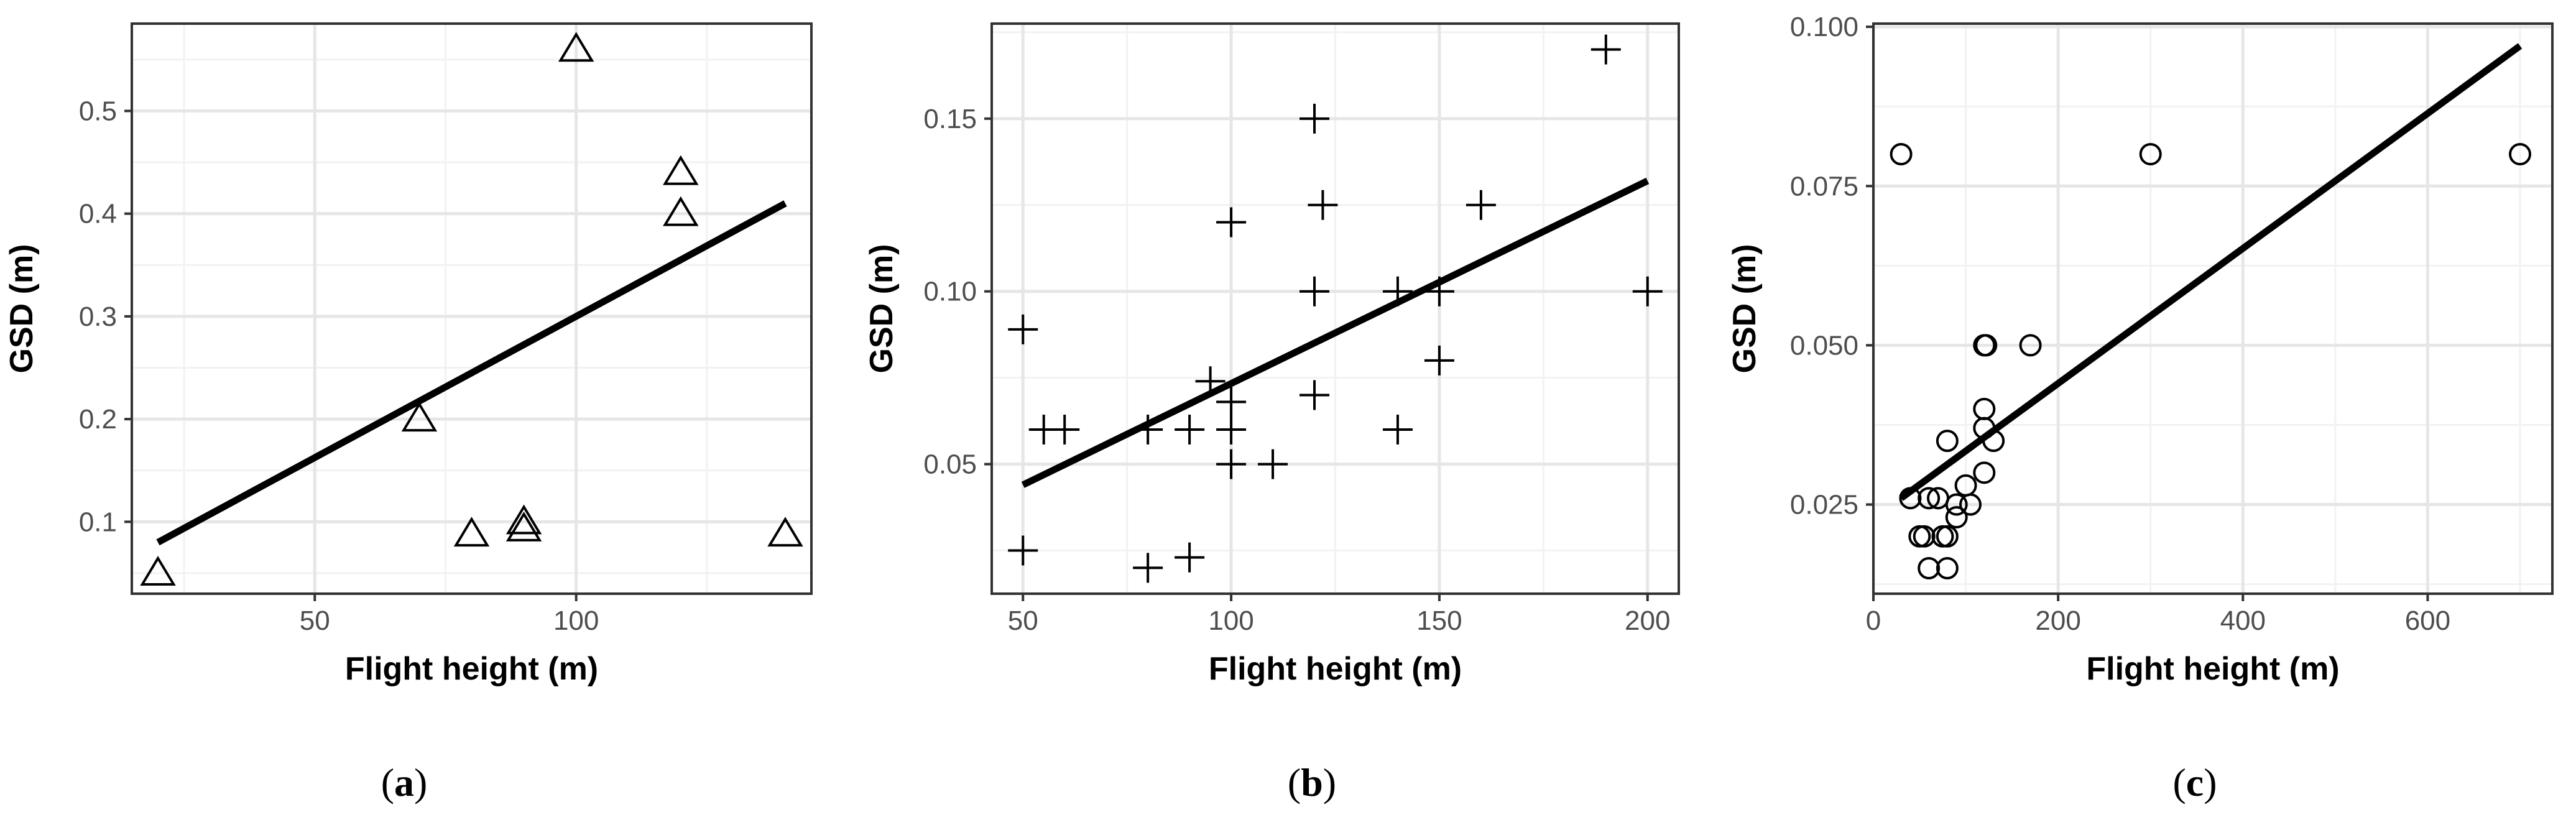 This screenshot has width=2576, height=820. I want to click on y-tick-label: 0.4, so click(98, 214).